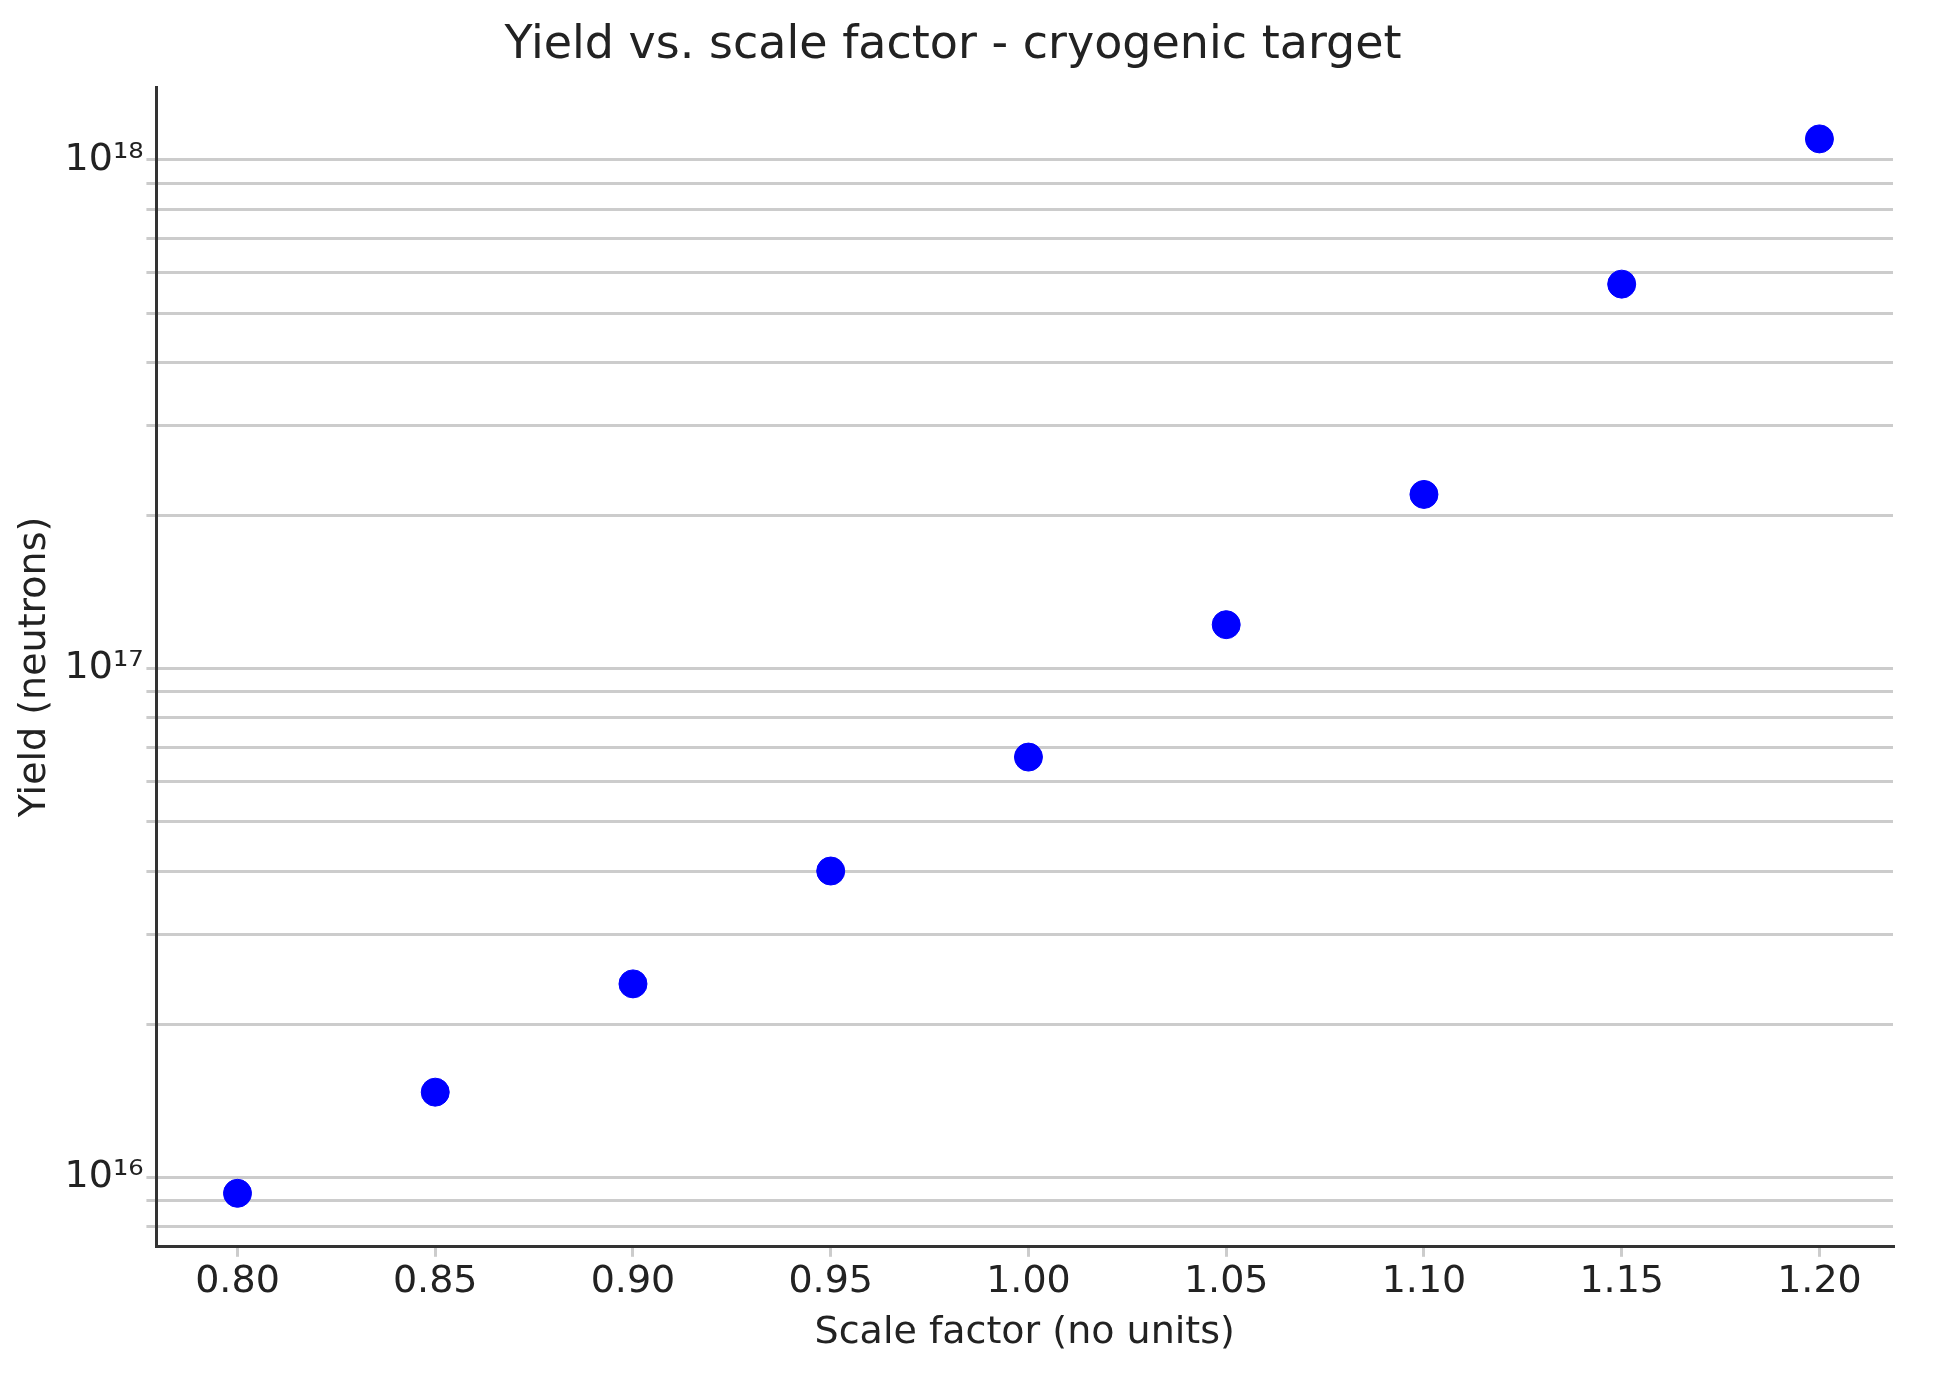  Describe the element at coordinates (1024, 1330) in the screenshot. I see `x-axis-title: Scale factor (no units)` at that location.